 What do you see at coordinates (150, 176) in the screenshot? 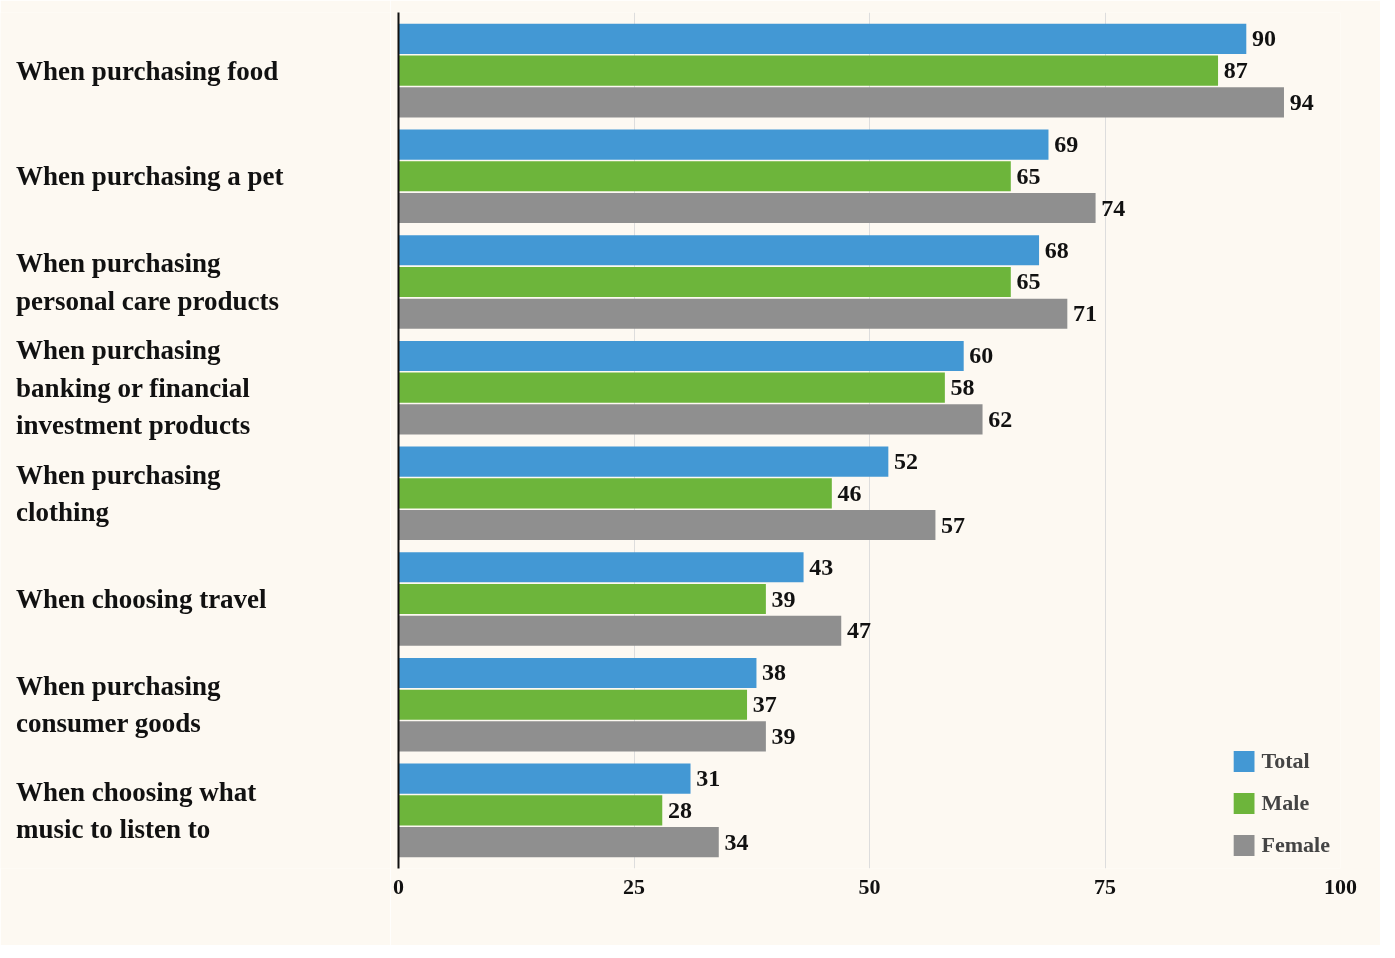
I see `y-tick-label: When purchasing a pet` at bounding box center [150, 176].